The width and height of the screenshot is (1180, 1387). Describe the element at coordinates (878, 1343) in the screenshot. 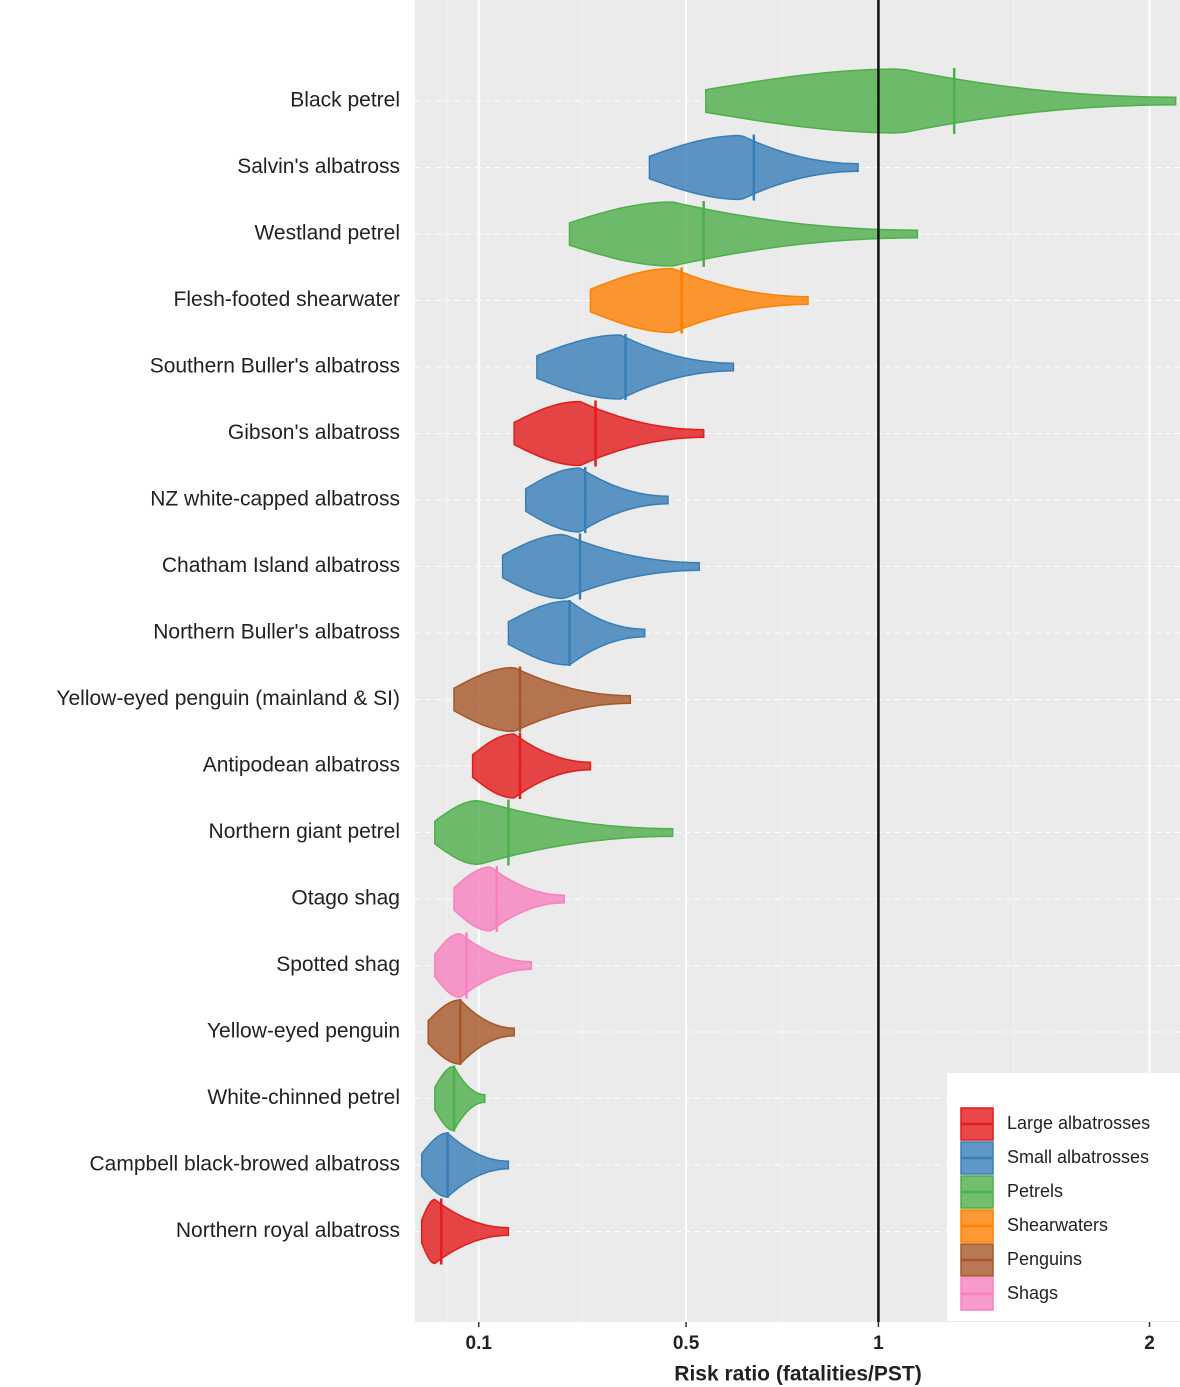

I see `x-tick-label: 1` at that location.